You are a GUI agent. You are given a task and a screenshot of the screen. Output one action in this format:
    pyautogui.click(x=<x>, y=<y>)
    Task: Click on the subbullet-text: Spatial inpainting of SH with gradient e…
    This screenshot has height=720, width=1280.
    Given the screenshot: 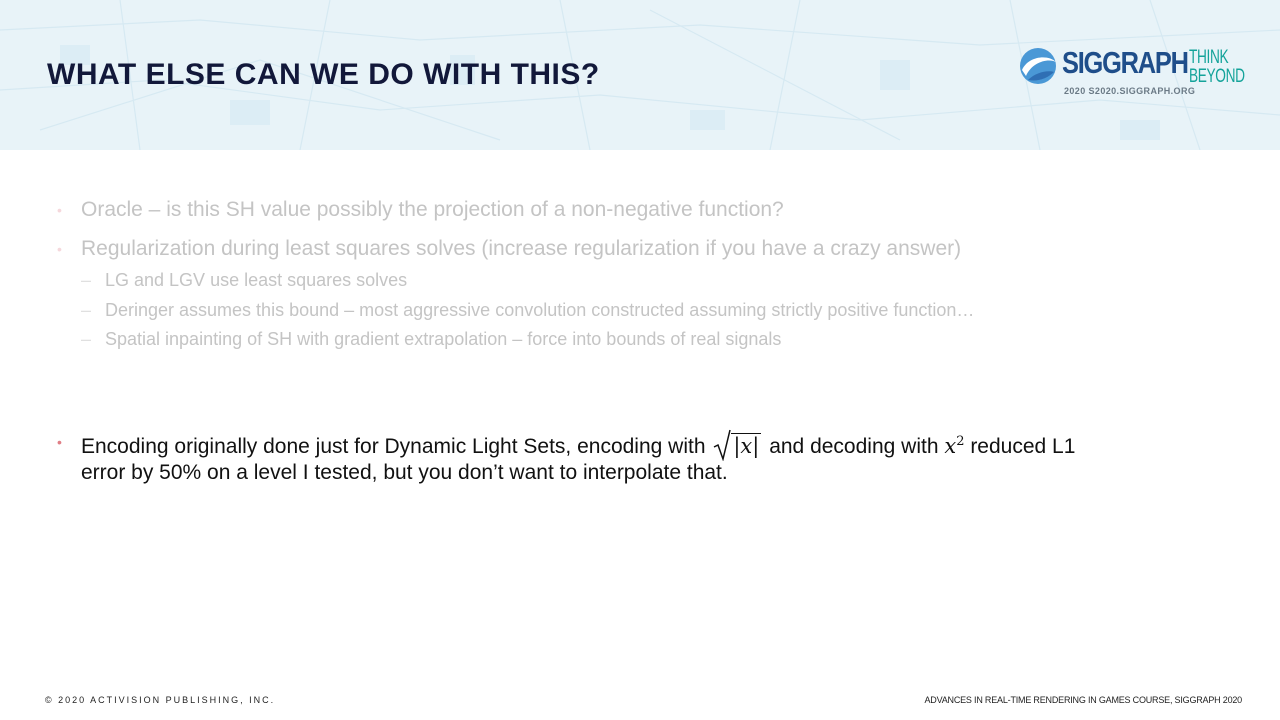 What is the action you would take?
    pyautogui.click(x=443, y=339)
    